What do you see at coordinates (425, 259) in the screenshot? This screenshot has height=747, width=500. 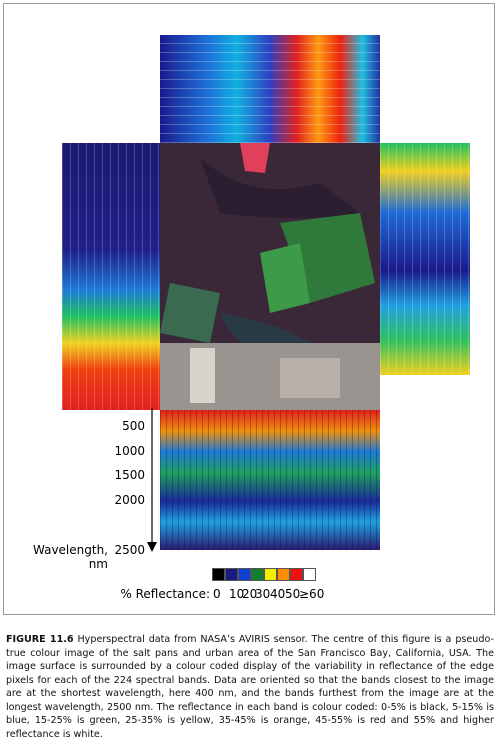 I see `right-spectral-panel` at bounding box center [425, 259].